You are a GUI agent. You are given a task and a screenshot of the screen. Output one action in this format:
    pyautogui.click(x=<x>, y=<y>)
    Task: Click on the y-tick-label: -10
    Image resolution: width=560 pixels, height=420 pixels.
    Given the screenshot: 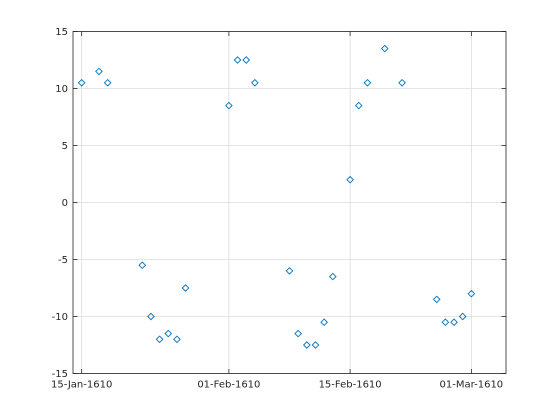 What is the action you would take?
    pyautogui.click(x=60, y=317)
    